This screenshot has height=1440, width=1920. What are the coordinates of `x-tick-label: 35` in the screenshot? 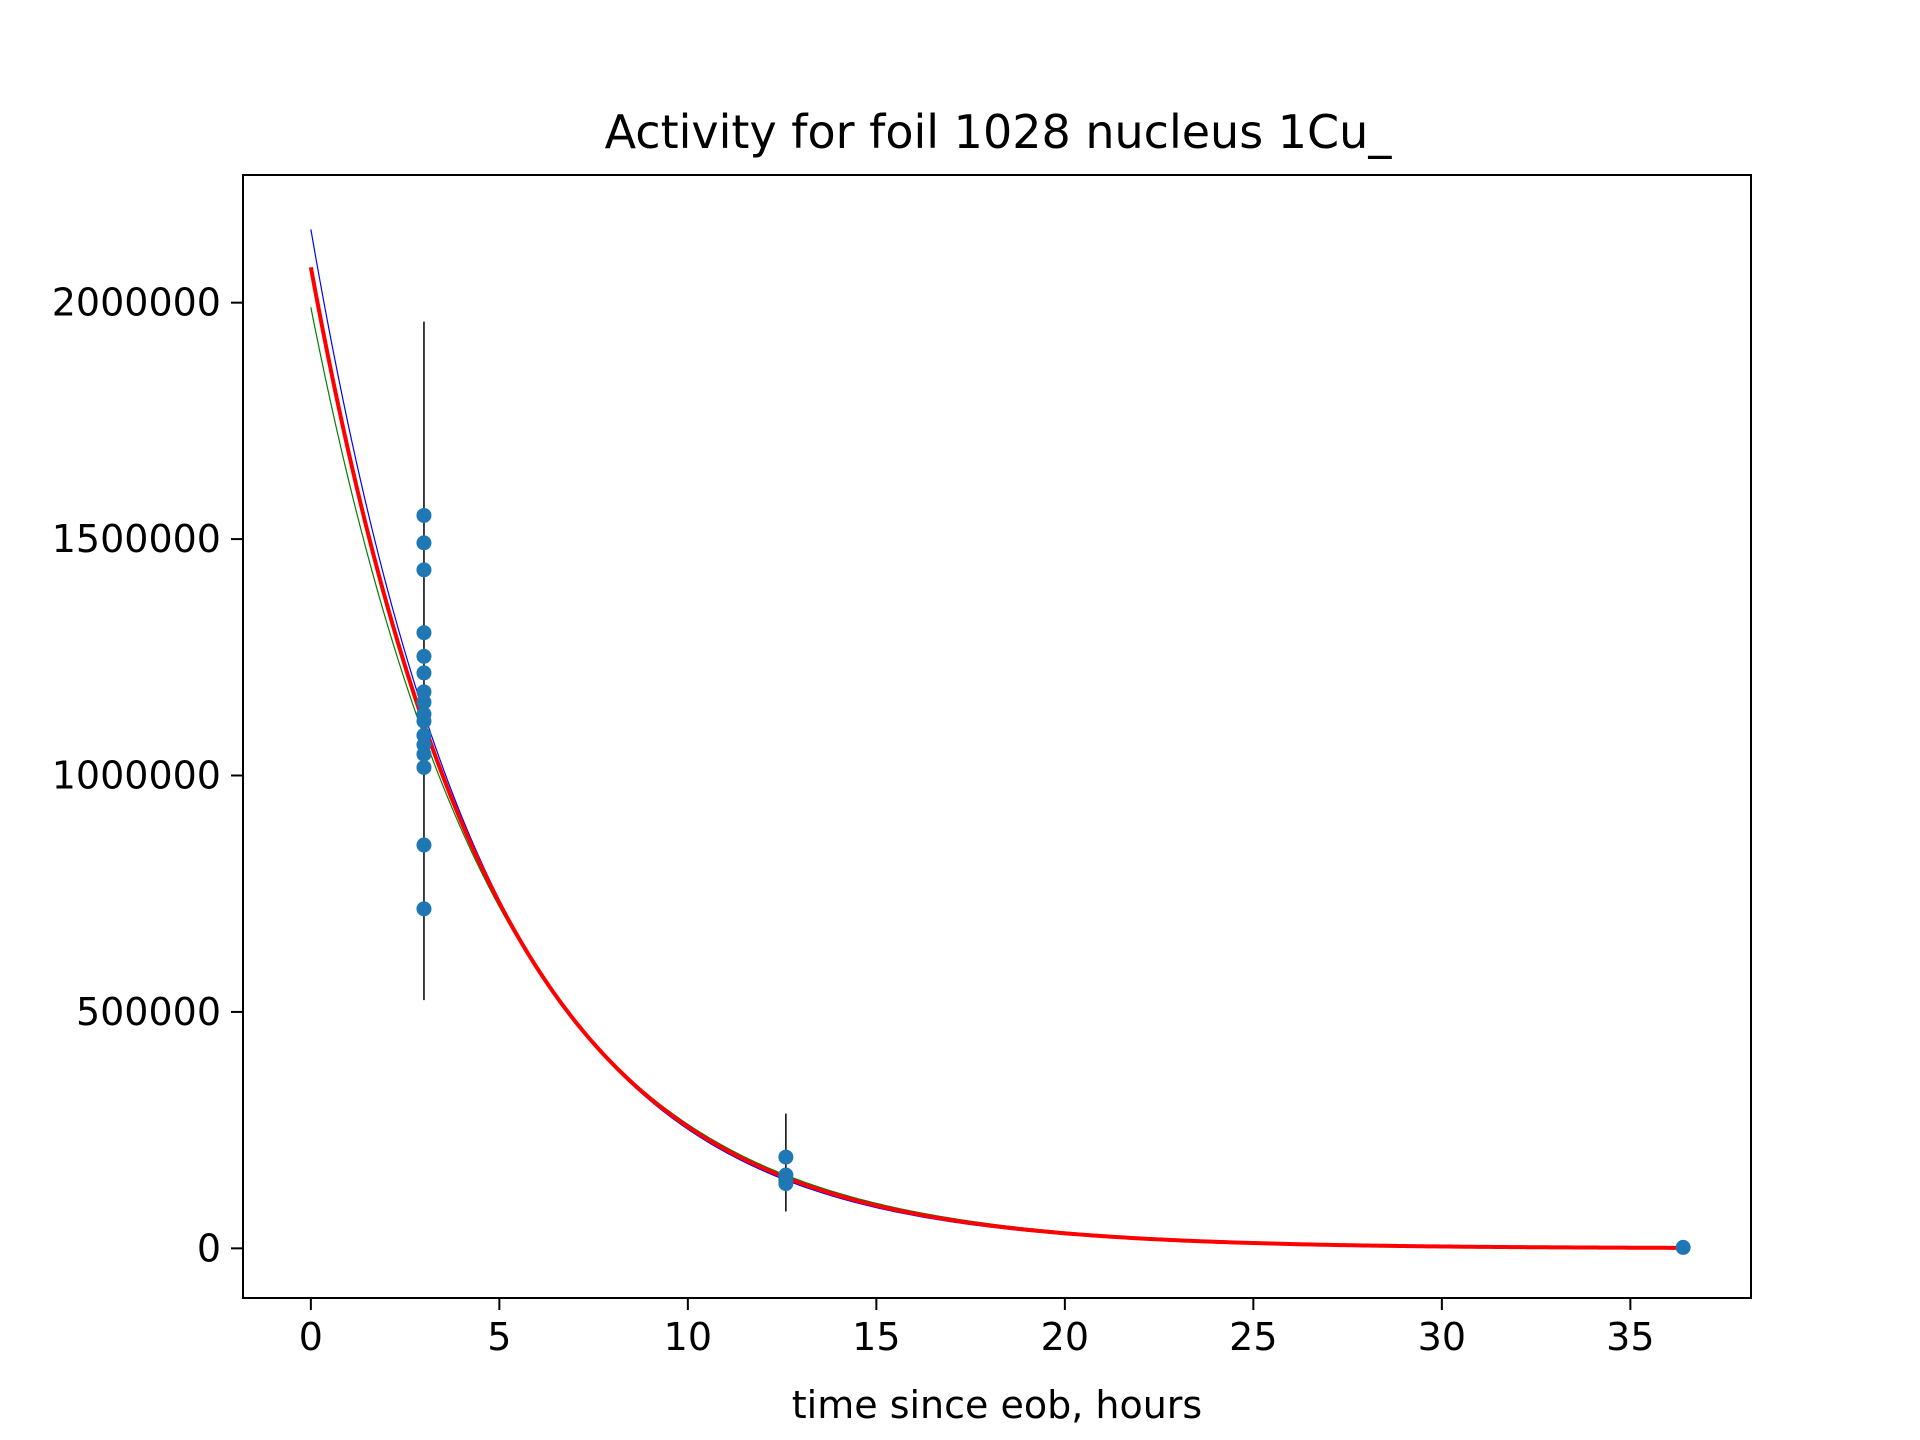 It's located at (1630, 1337).